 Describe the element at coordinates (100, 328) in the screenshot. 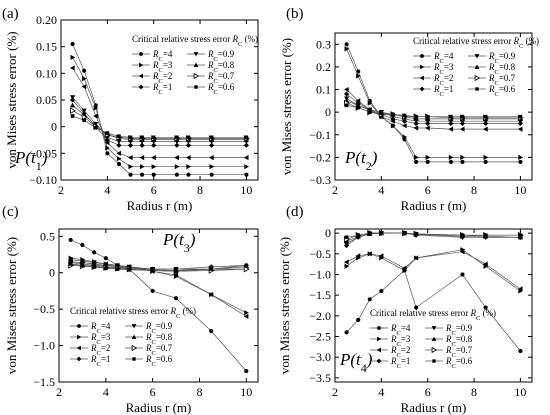

I see `legend-entry-label: RC=4` at that location.